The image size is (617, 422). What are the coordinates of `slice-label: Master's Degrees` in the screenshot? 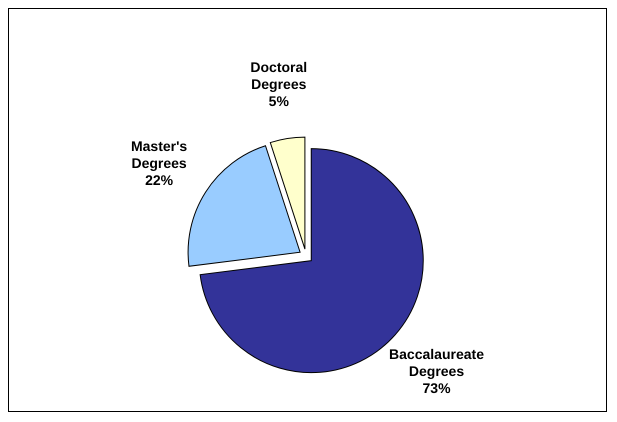 It's located at (159, 154).